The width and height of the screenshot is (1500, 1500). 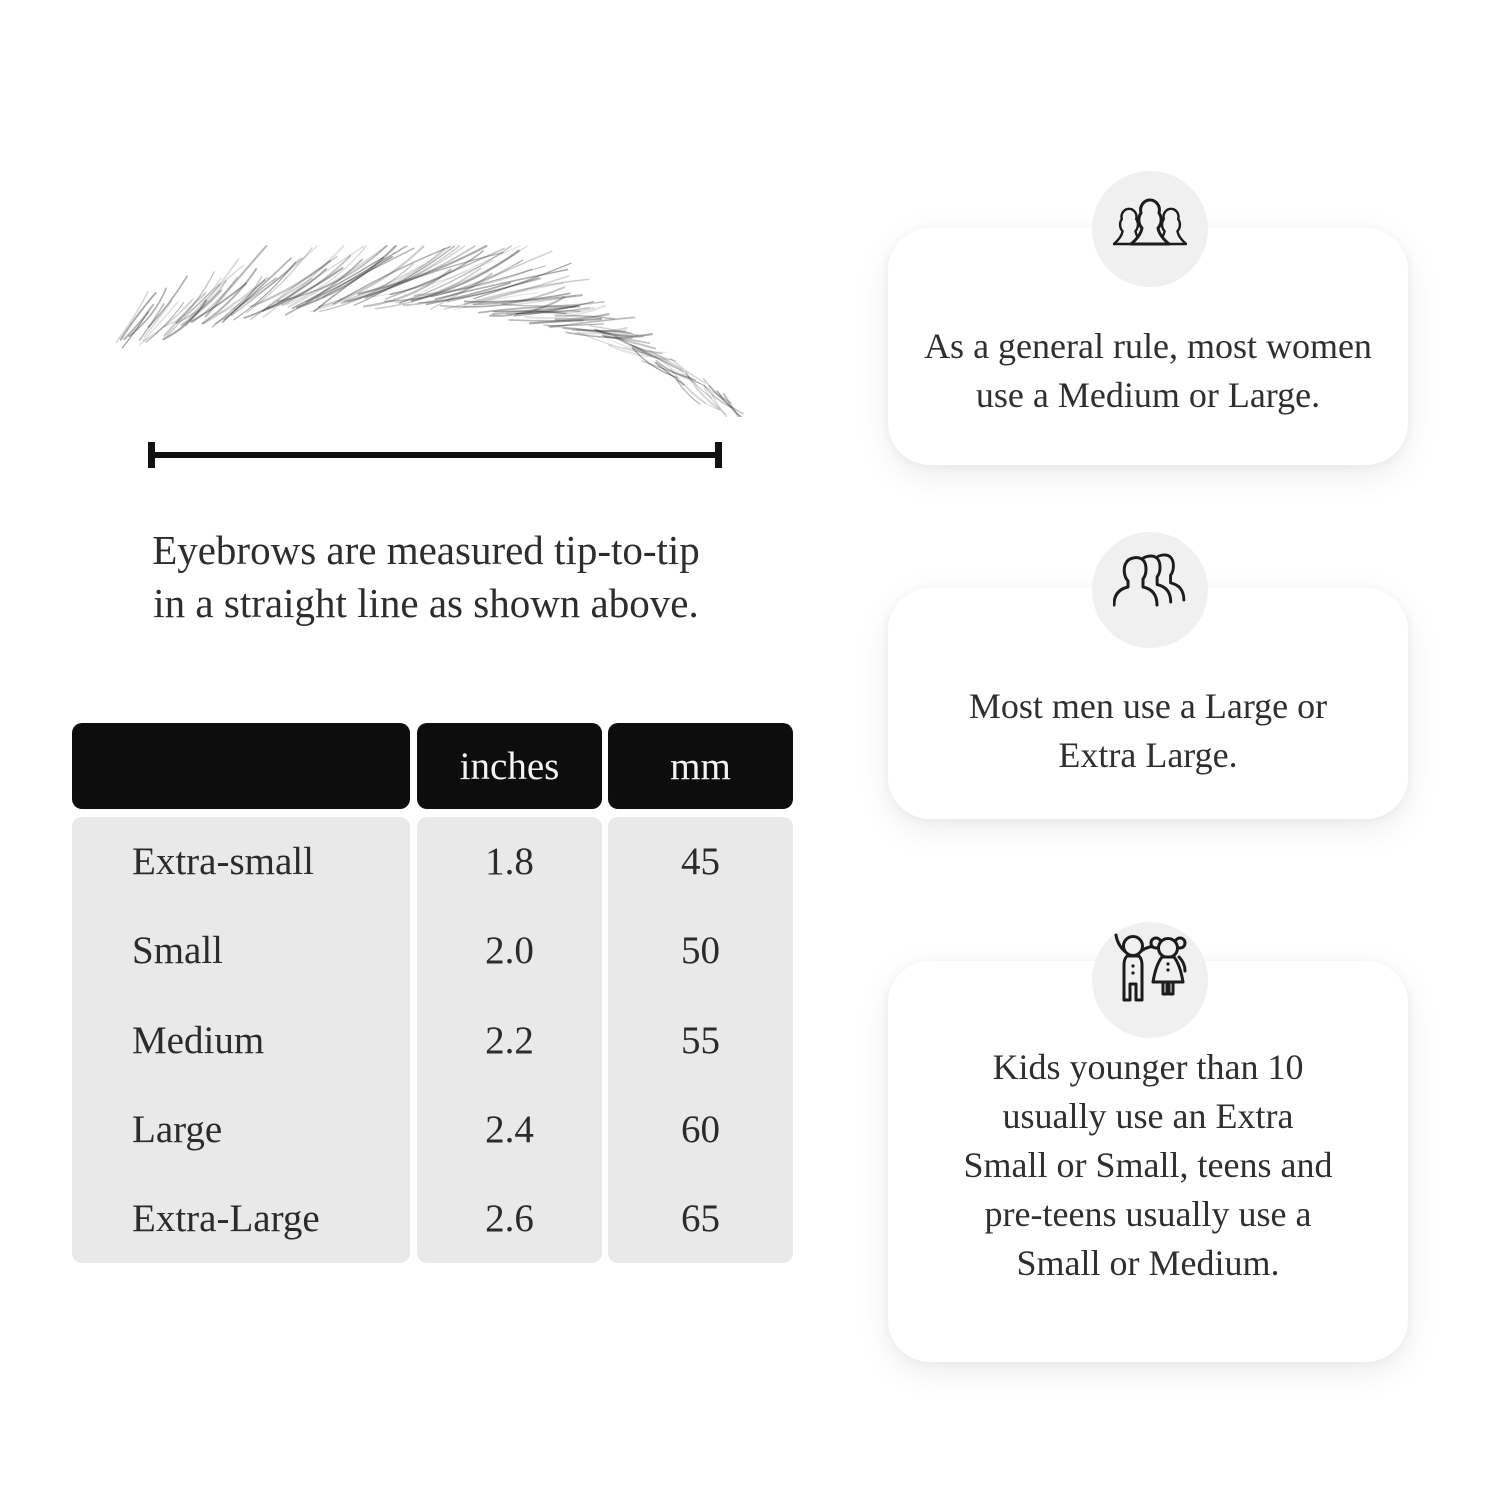 I want to click on table-cell-mm: 60, so click(x=700, y=1129).